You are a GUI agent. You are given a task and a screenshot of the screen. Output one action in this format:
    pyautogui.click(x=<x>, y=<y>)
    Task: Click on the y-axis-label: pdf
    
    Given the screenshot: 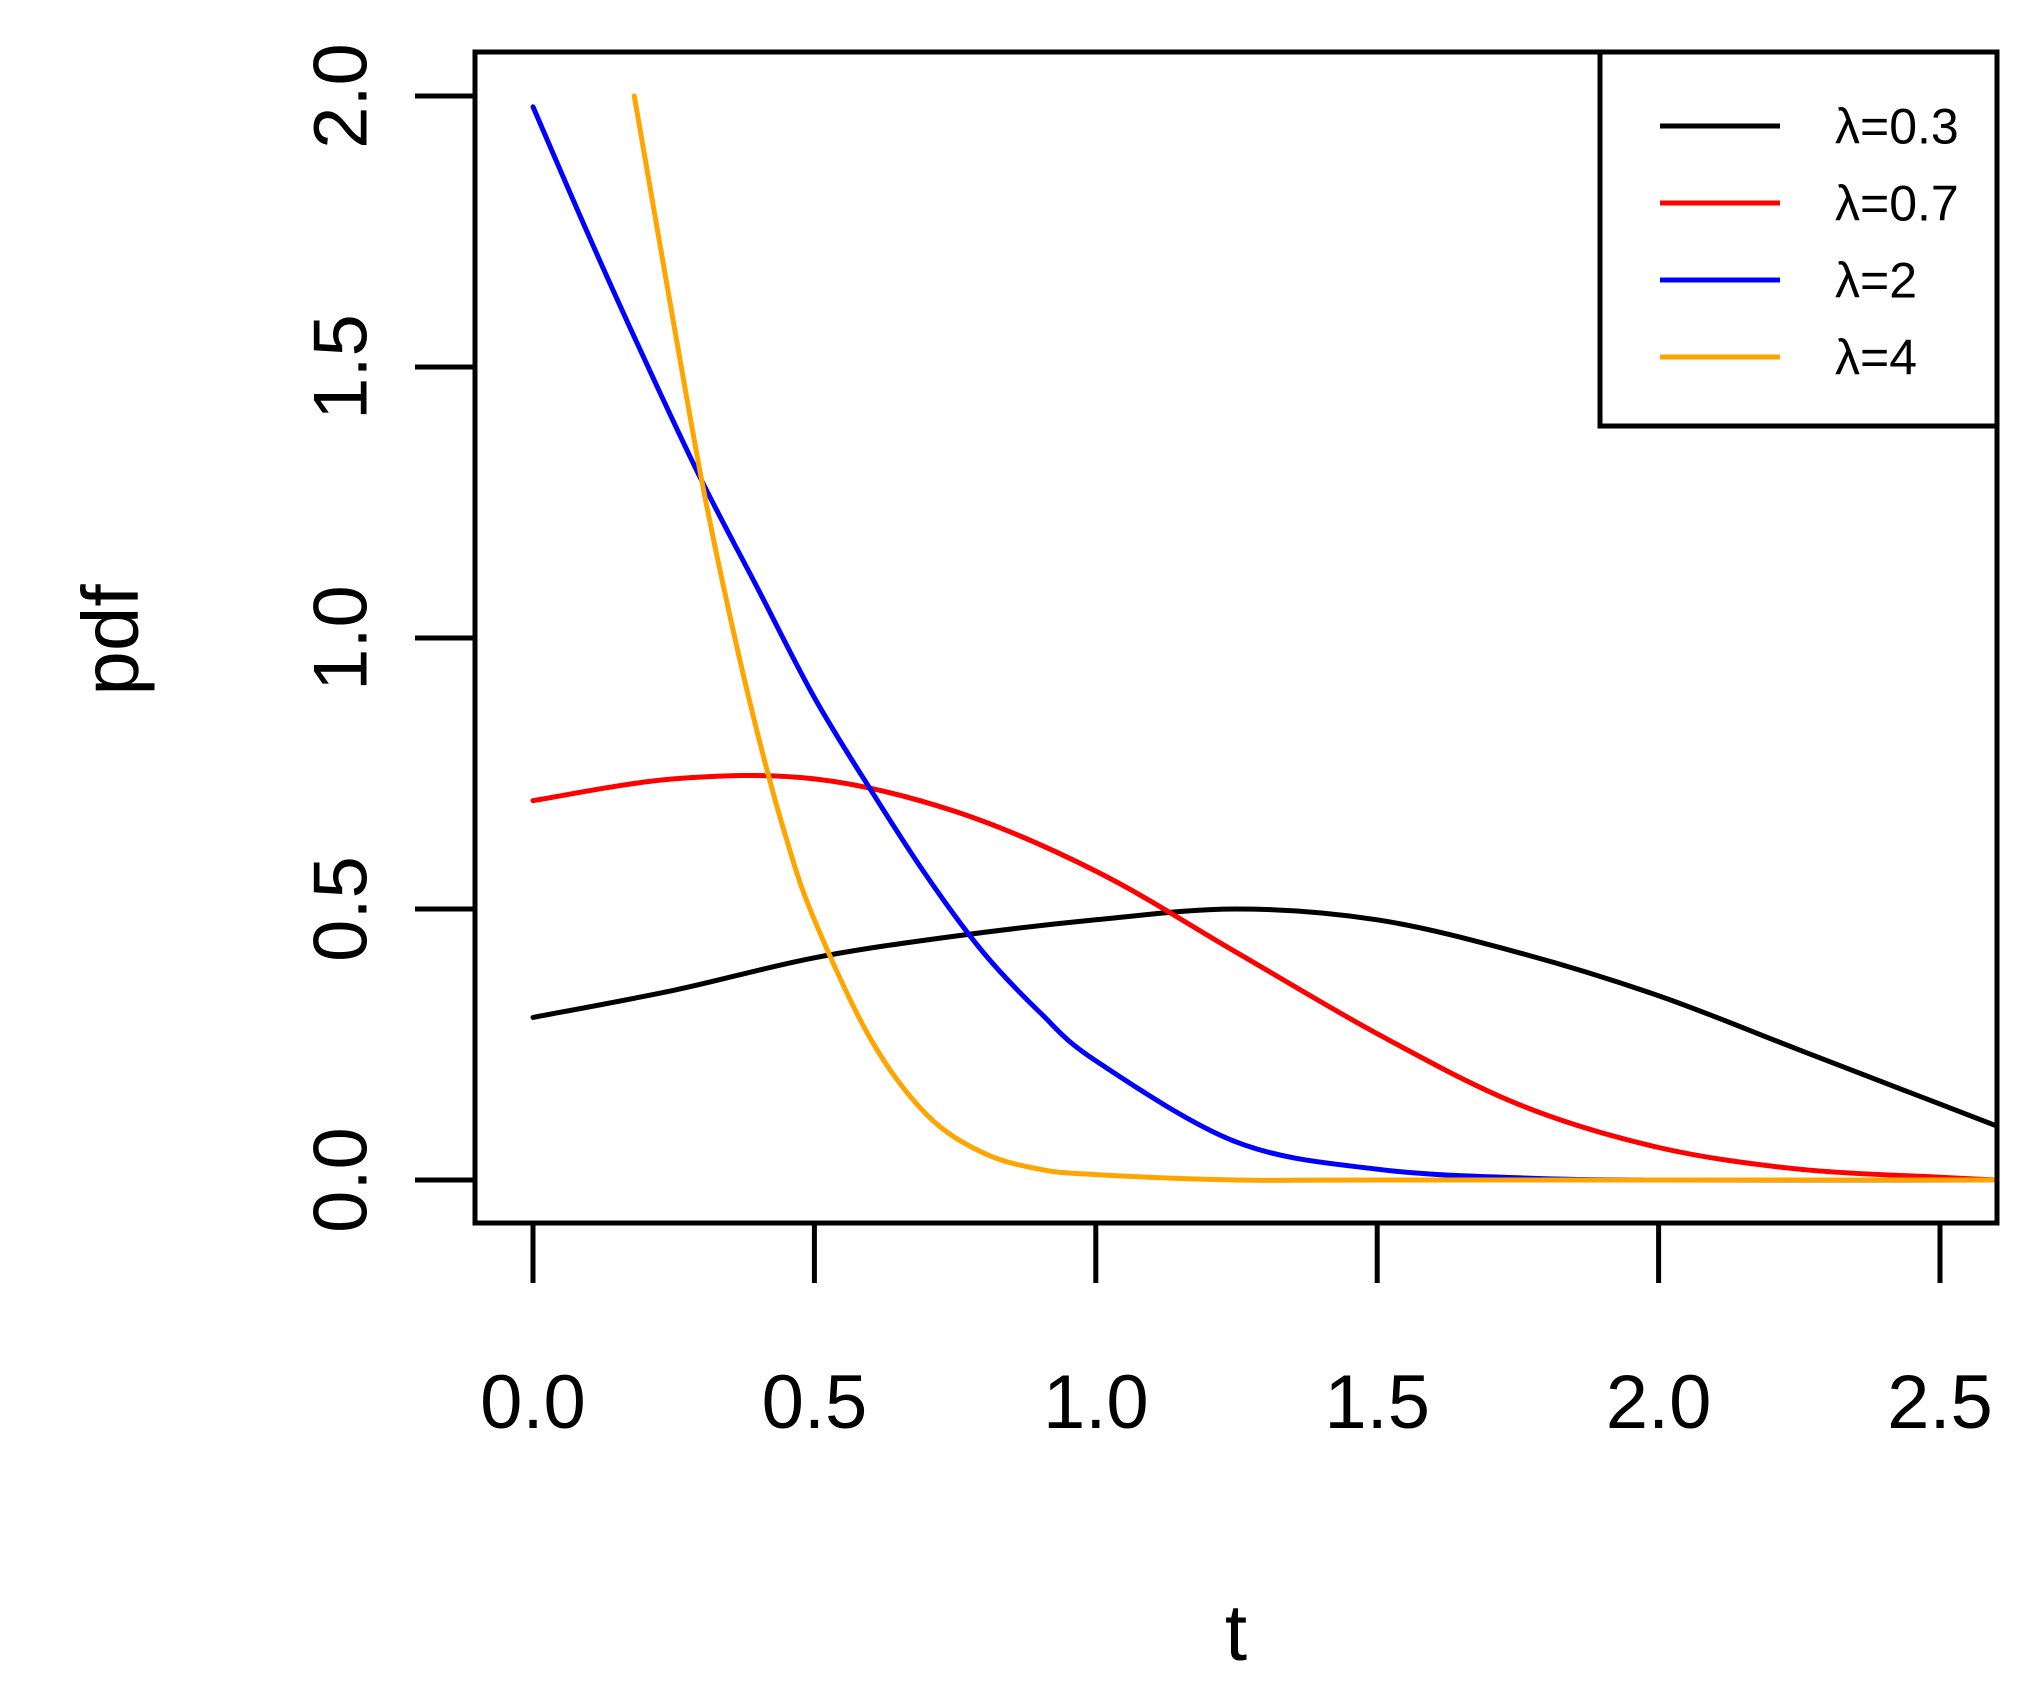 What is the action you would take?
    pyautogui.click(x=110, y=640)
    